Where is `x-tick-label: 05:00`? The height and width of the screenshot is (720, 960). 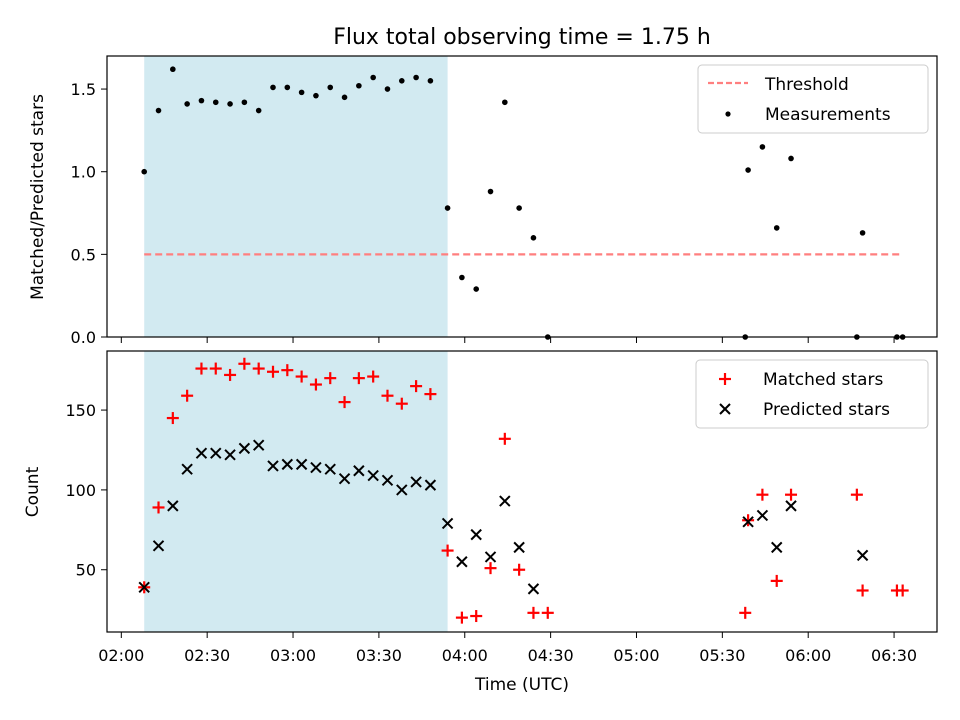
x-tick-label: 05:00 is located at coordinates (636, 655).